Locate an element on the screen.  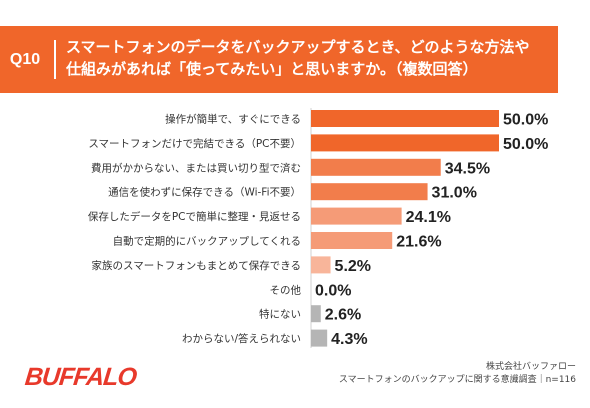
question-title-line1: スマートフォンのデータをバックアップするとき、どのような方法や is located at coordinates (298, 47).